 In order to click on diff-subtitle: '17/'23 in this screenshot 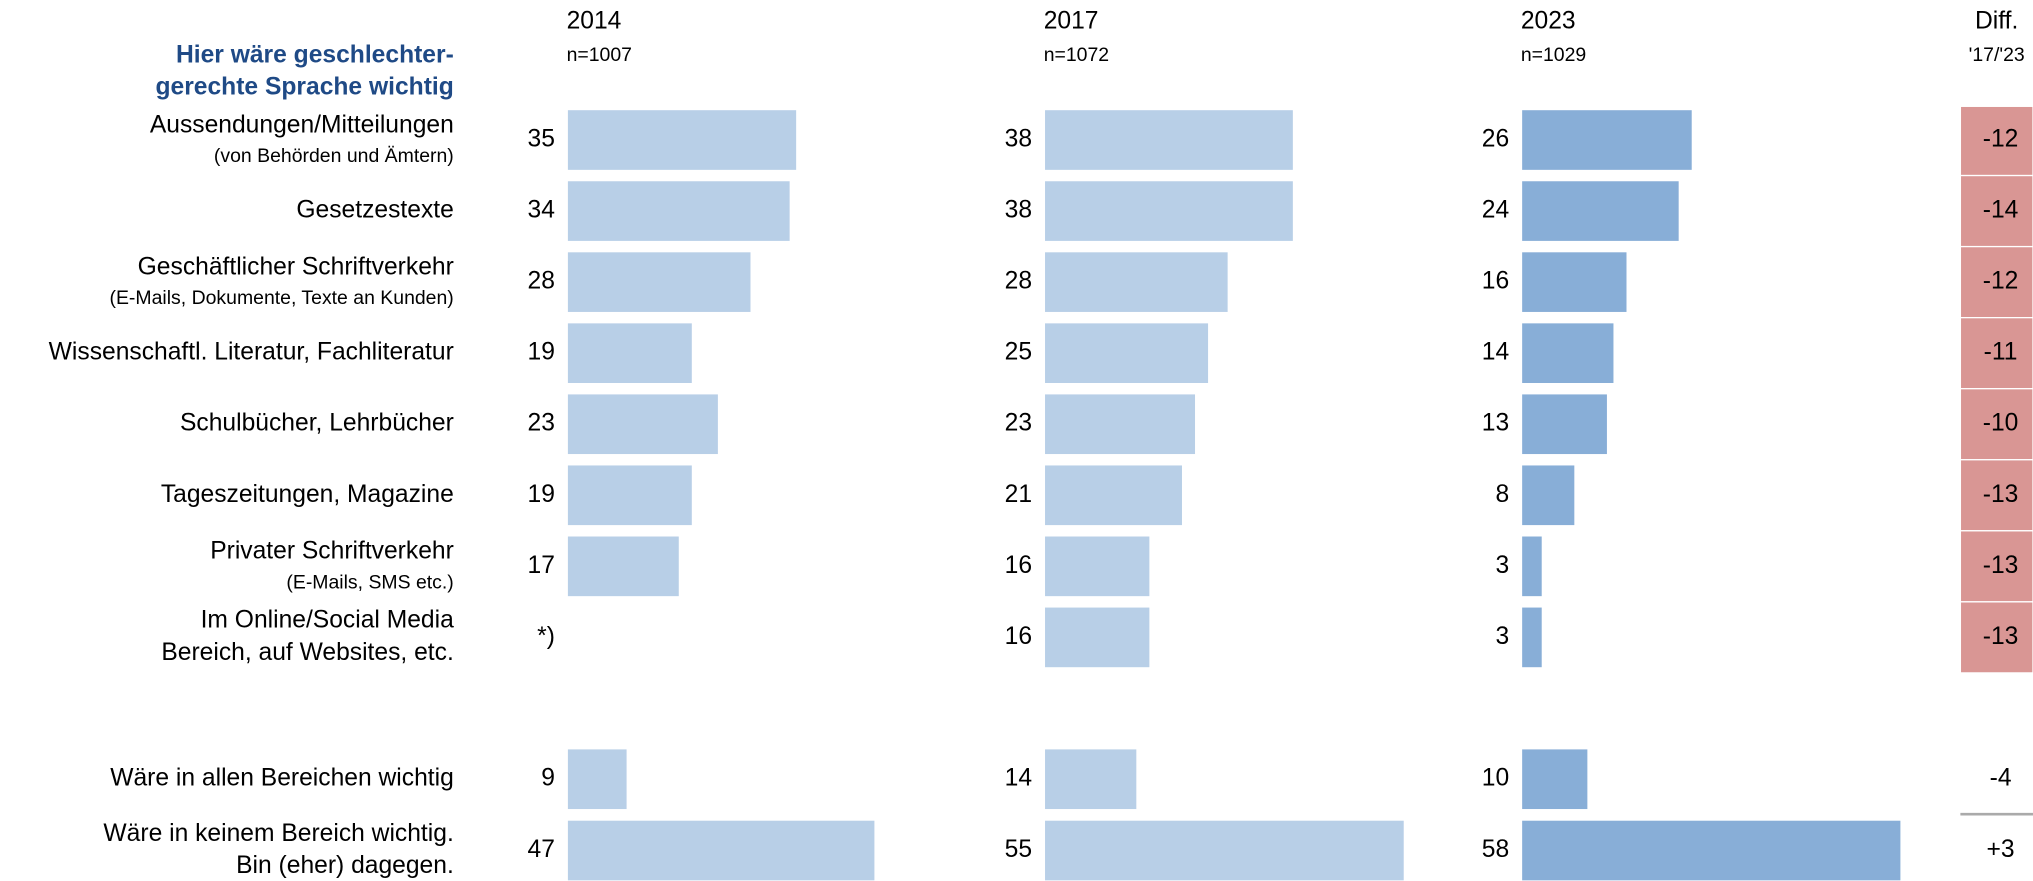, I will do `click(1997, 55)`.